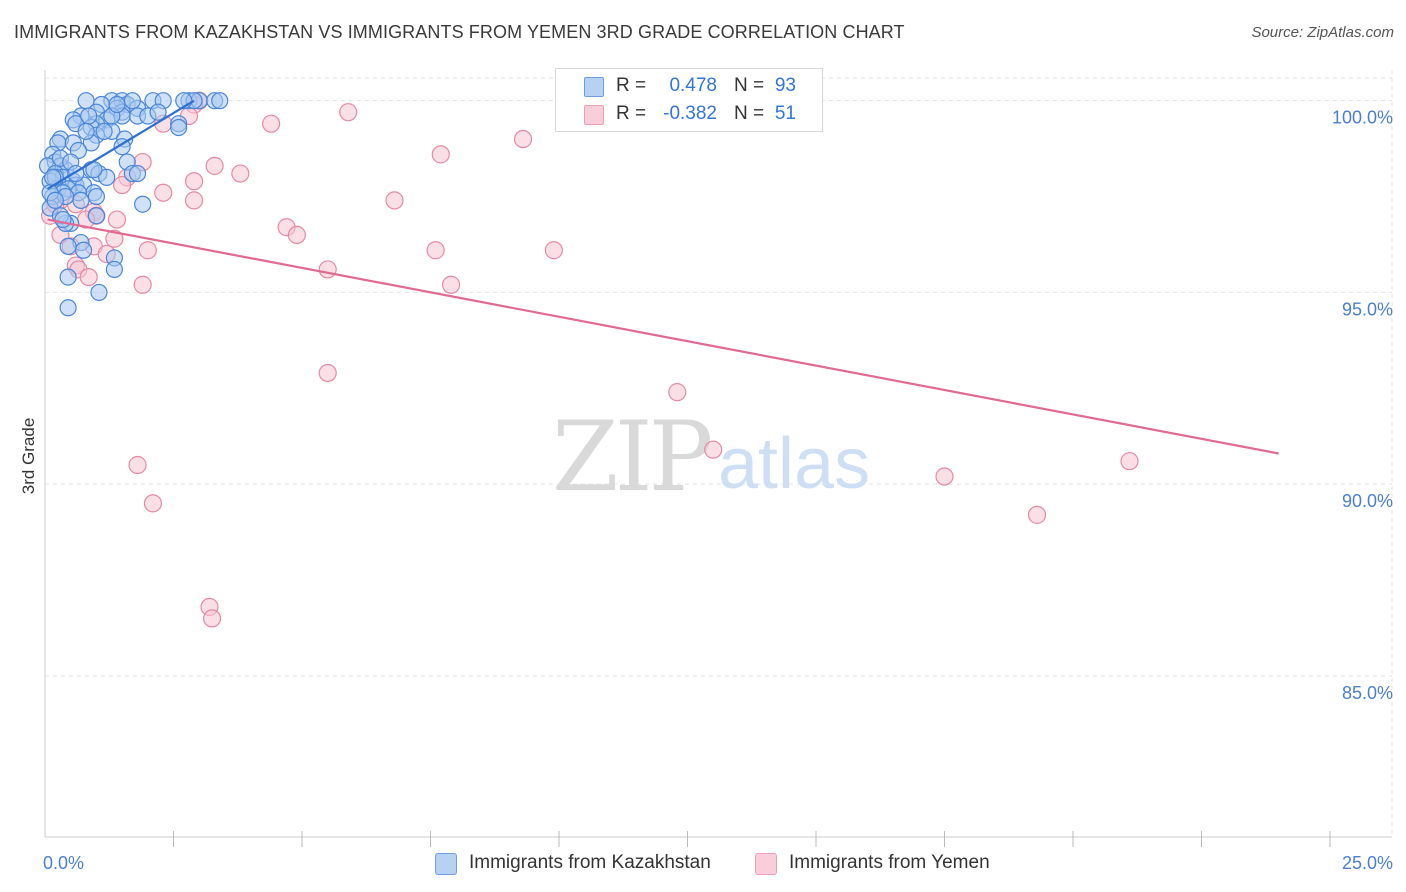  I want to click on watermark-zip: ZIP, so click(631, 457).